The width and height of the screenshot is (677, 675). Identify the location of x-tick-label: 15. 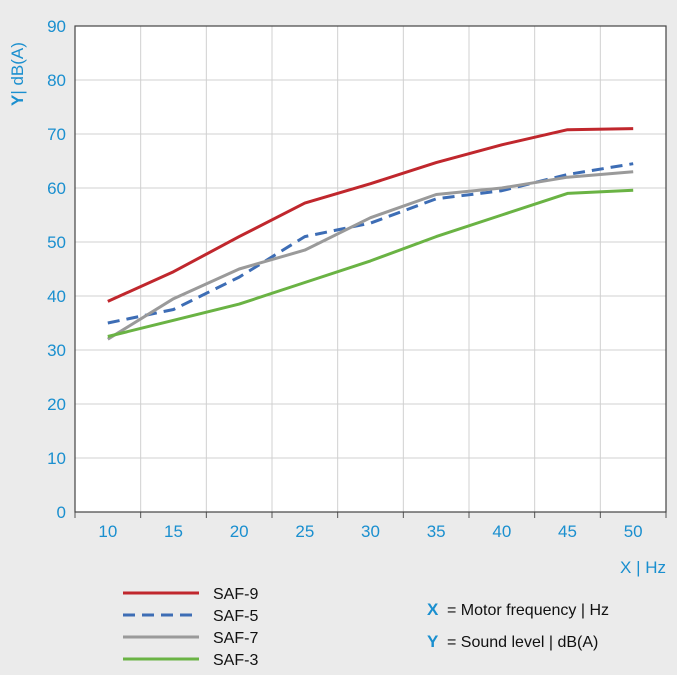
(173, 531).